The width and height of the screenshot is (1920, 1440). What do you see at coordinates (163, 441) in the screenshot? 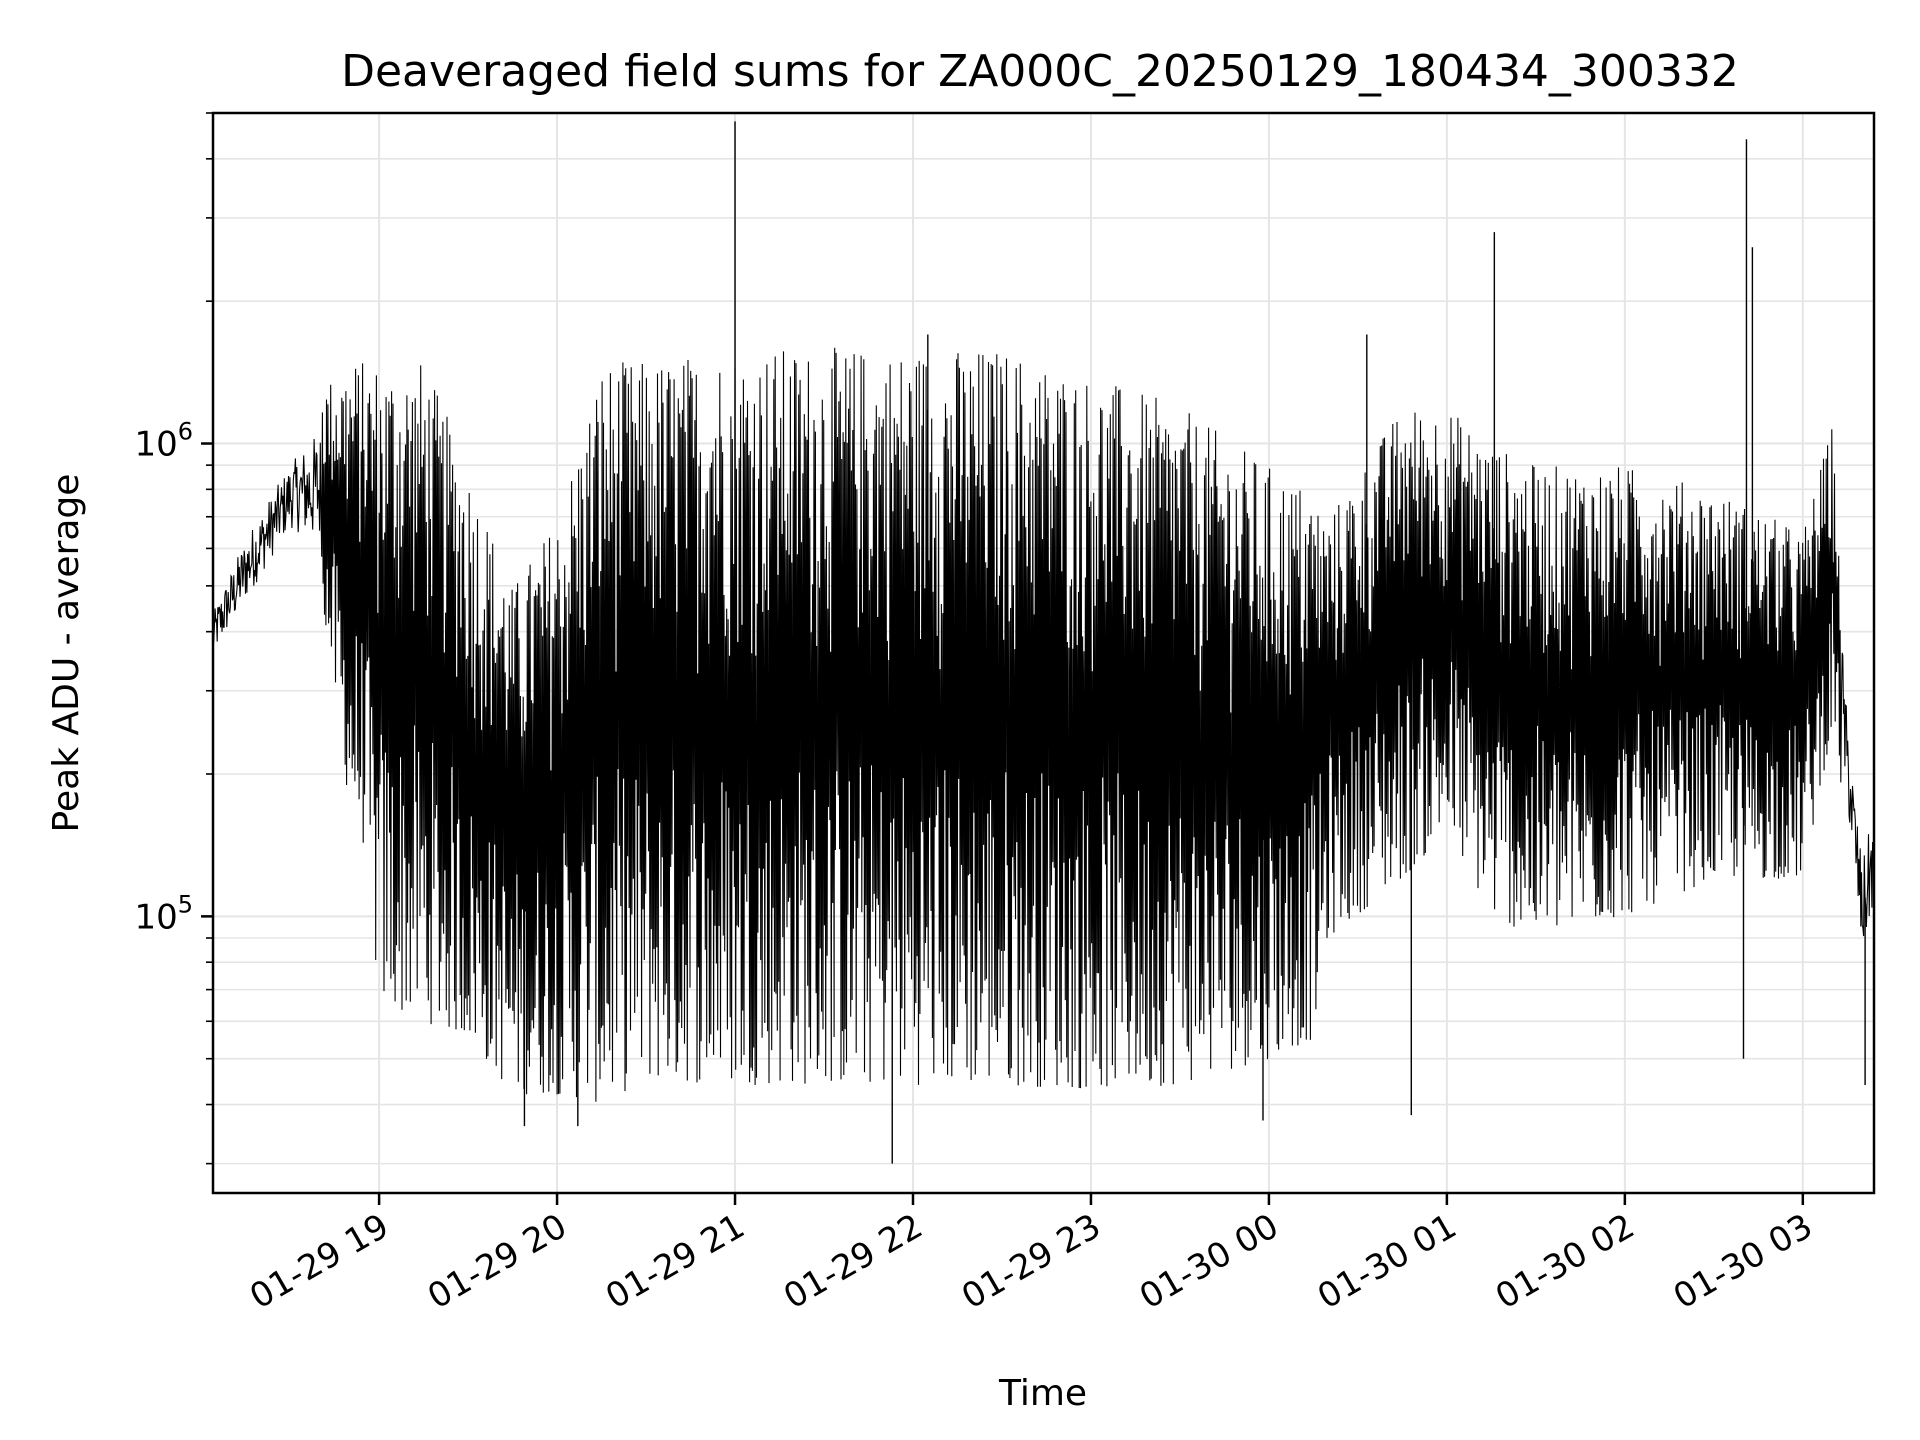
I see `y-tick-label: 10⁶` at bounding box center [163, 441].